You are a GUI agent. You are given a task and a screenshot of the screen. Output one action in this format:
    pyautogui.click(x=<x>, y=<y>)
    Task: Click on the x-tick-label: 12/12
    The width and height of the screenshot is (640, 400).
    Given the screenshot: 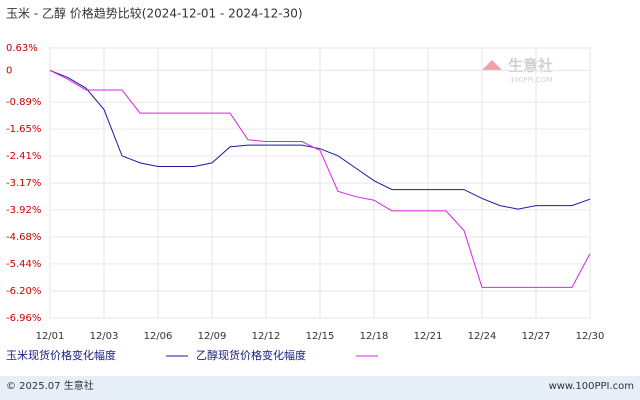 What is the action you would take?
    pyautogui.click(x=266, y=336)
    